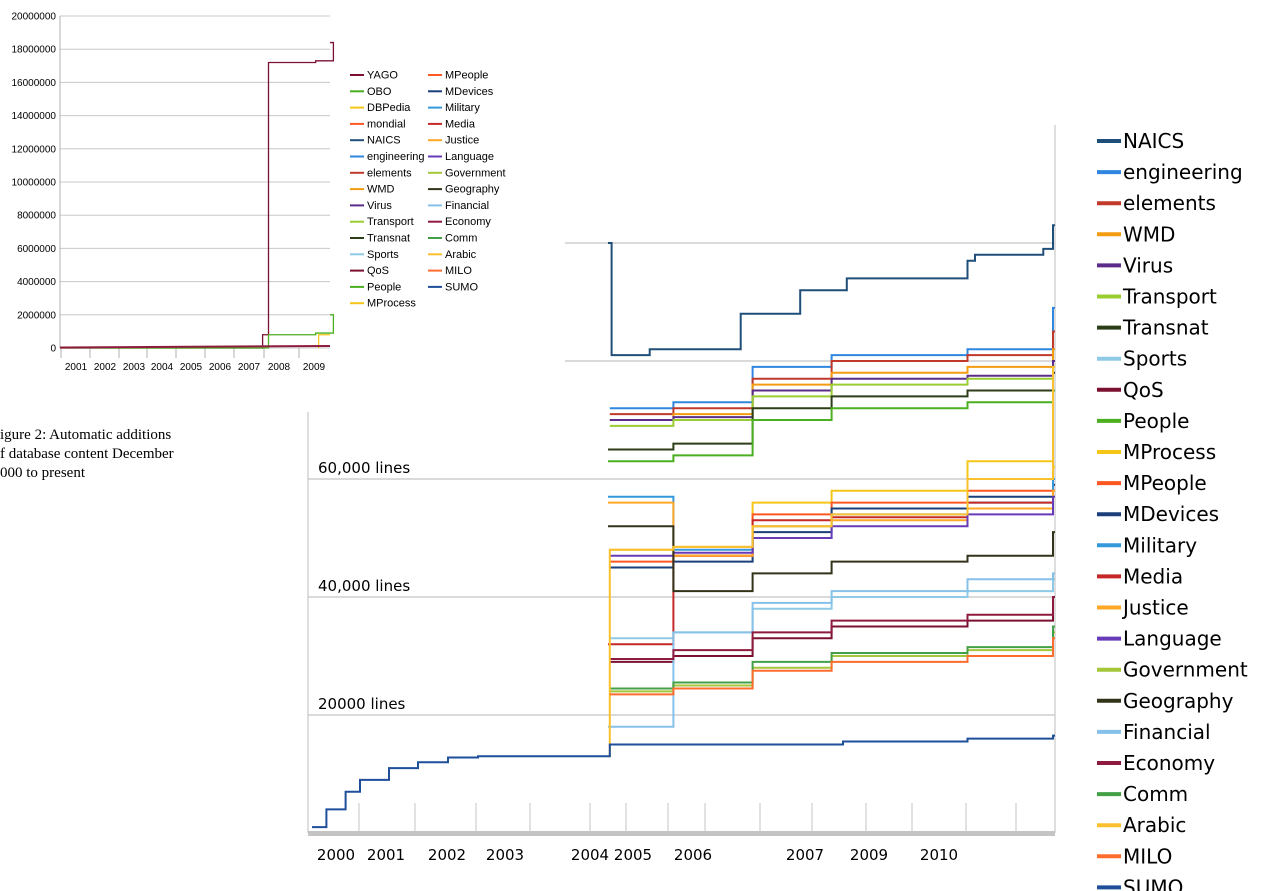  What do you see at coordinates (1153, 141) in the screenshot?
I see `legend-label-naics: NAICS` at bounding box center [1153, 141].